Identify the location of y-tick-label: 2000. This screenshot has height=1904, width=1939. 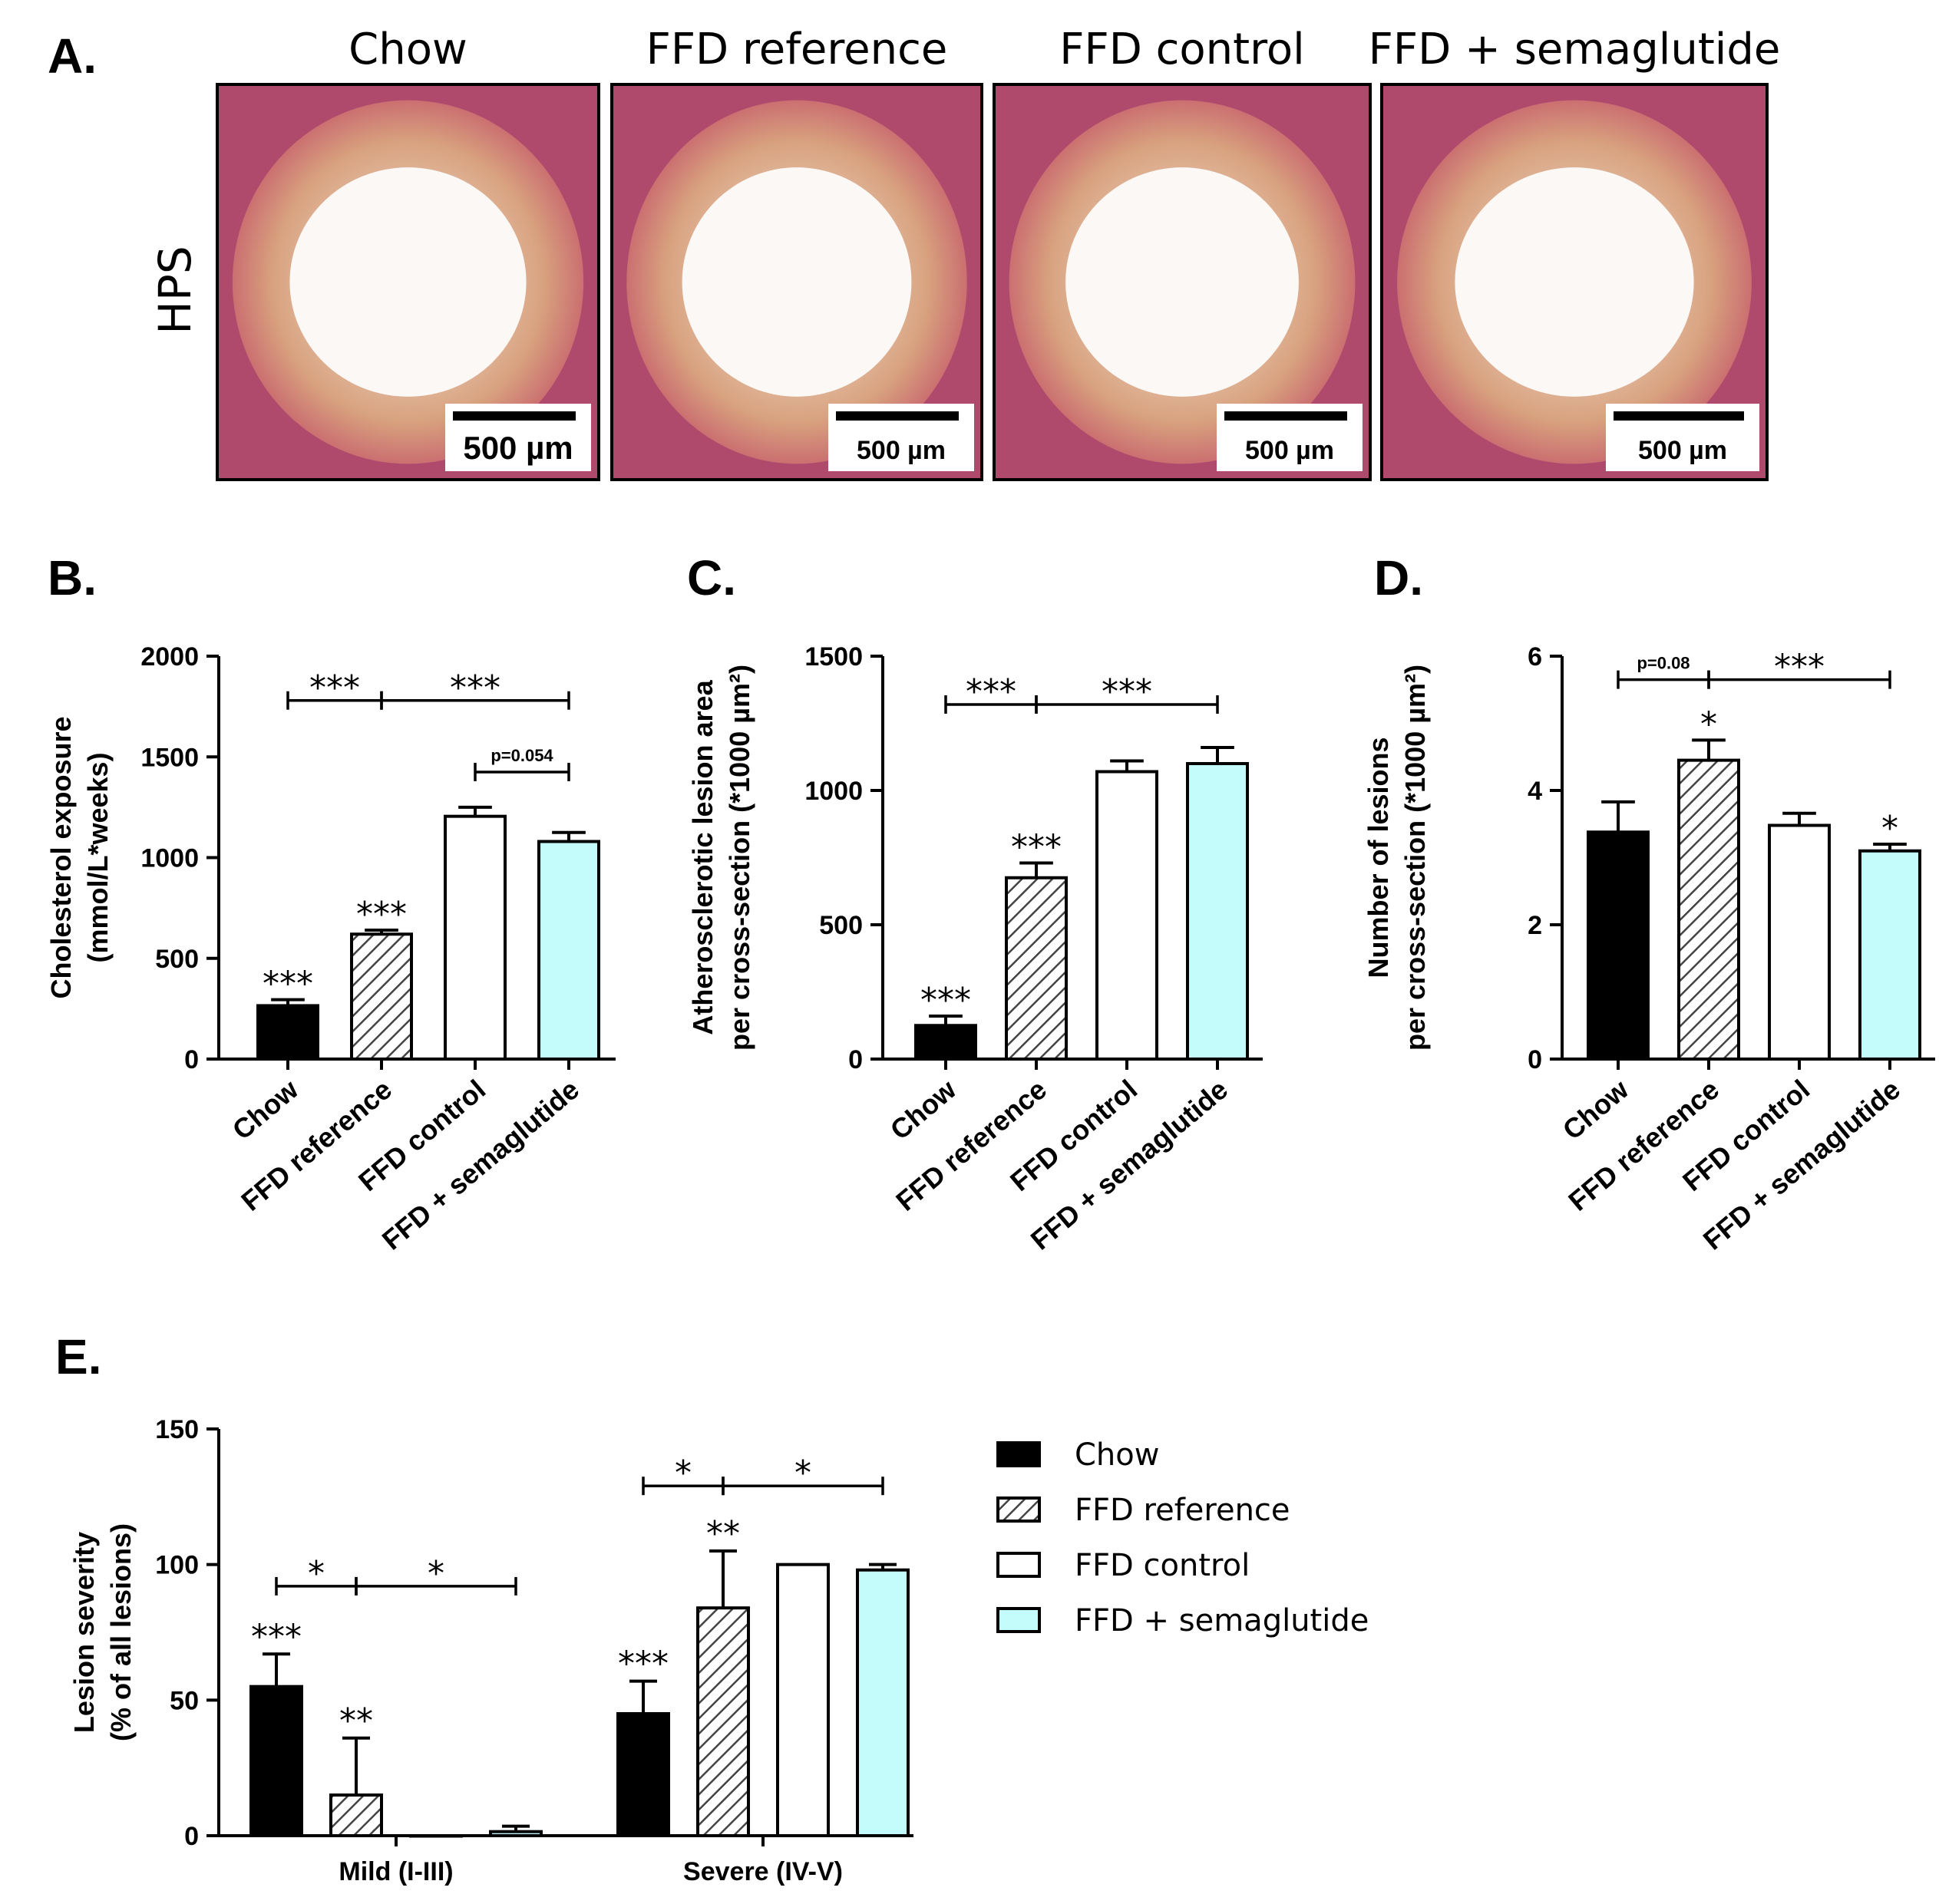
(169, 657).